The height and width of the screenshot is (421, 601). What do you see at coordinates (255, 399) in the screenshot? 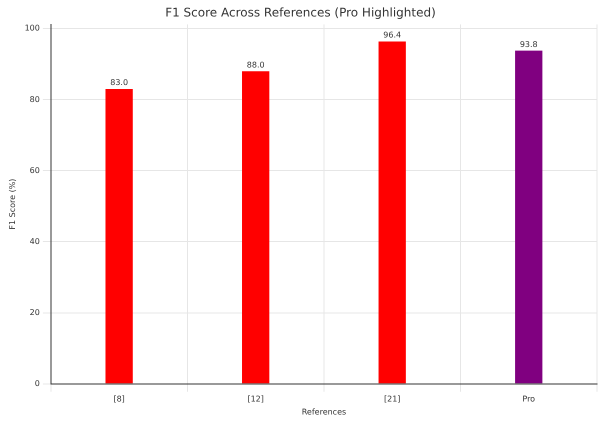
I see `x-tick-label: [12]` at bounding box center [255, 399].